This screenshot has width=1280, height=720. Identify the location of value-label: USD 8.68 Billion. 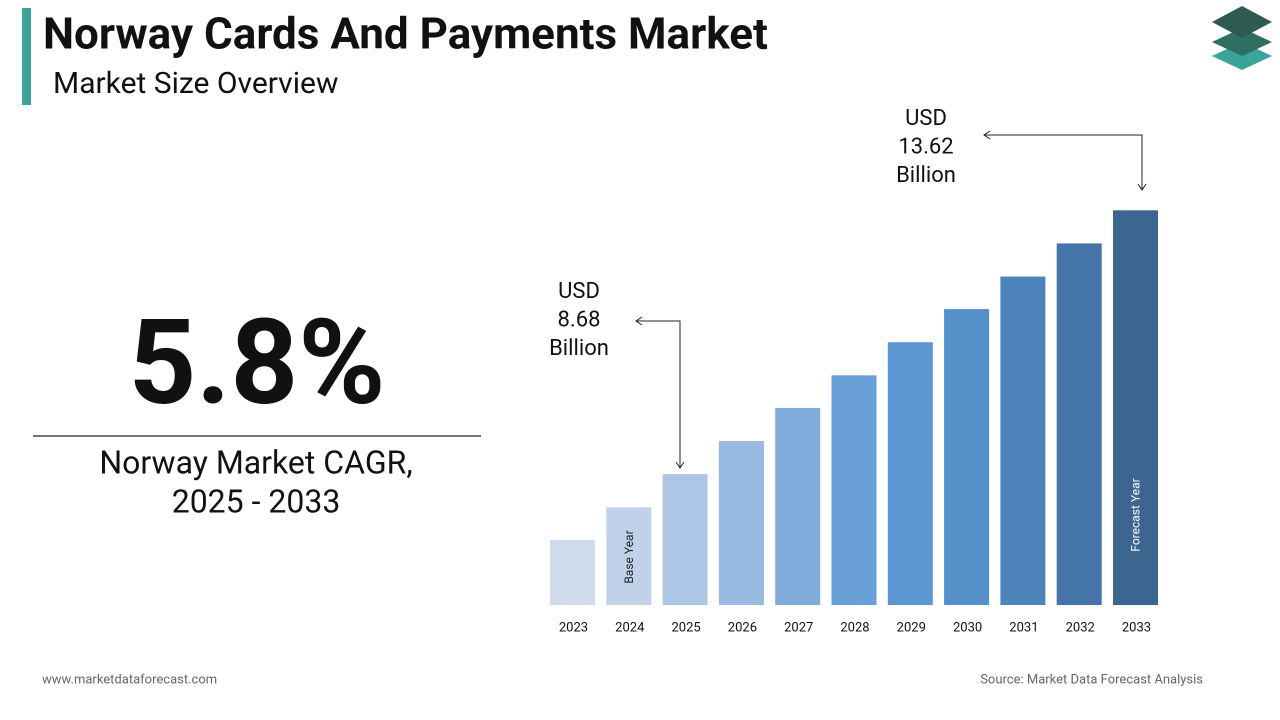
(579, 320).